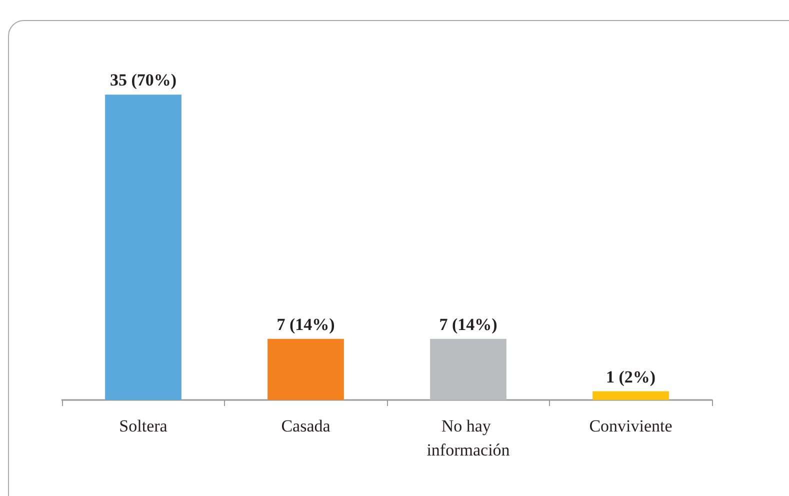 The height and width of the screenshot is (496, 789). Describe the element at coordinates (143, 426) in the screenshot. I see `x-tick-label: Soltera` at that location.